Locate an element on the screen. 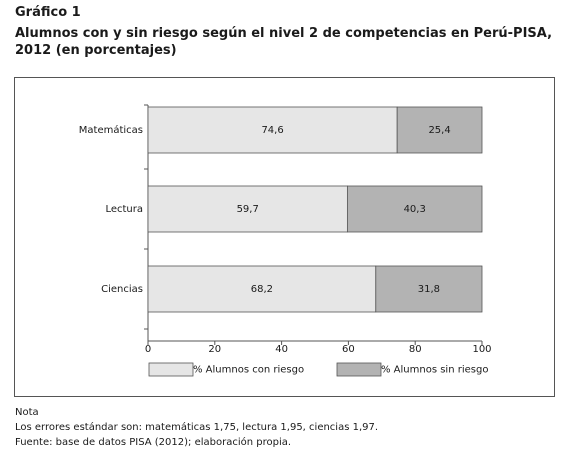 The image size is (572, 464). bar-label-matemáticas-series-2: 25,4 is located at coordinates (439, 130).